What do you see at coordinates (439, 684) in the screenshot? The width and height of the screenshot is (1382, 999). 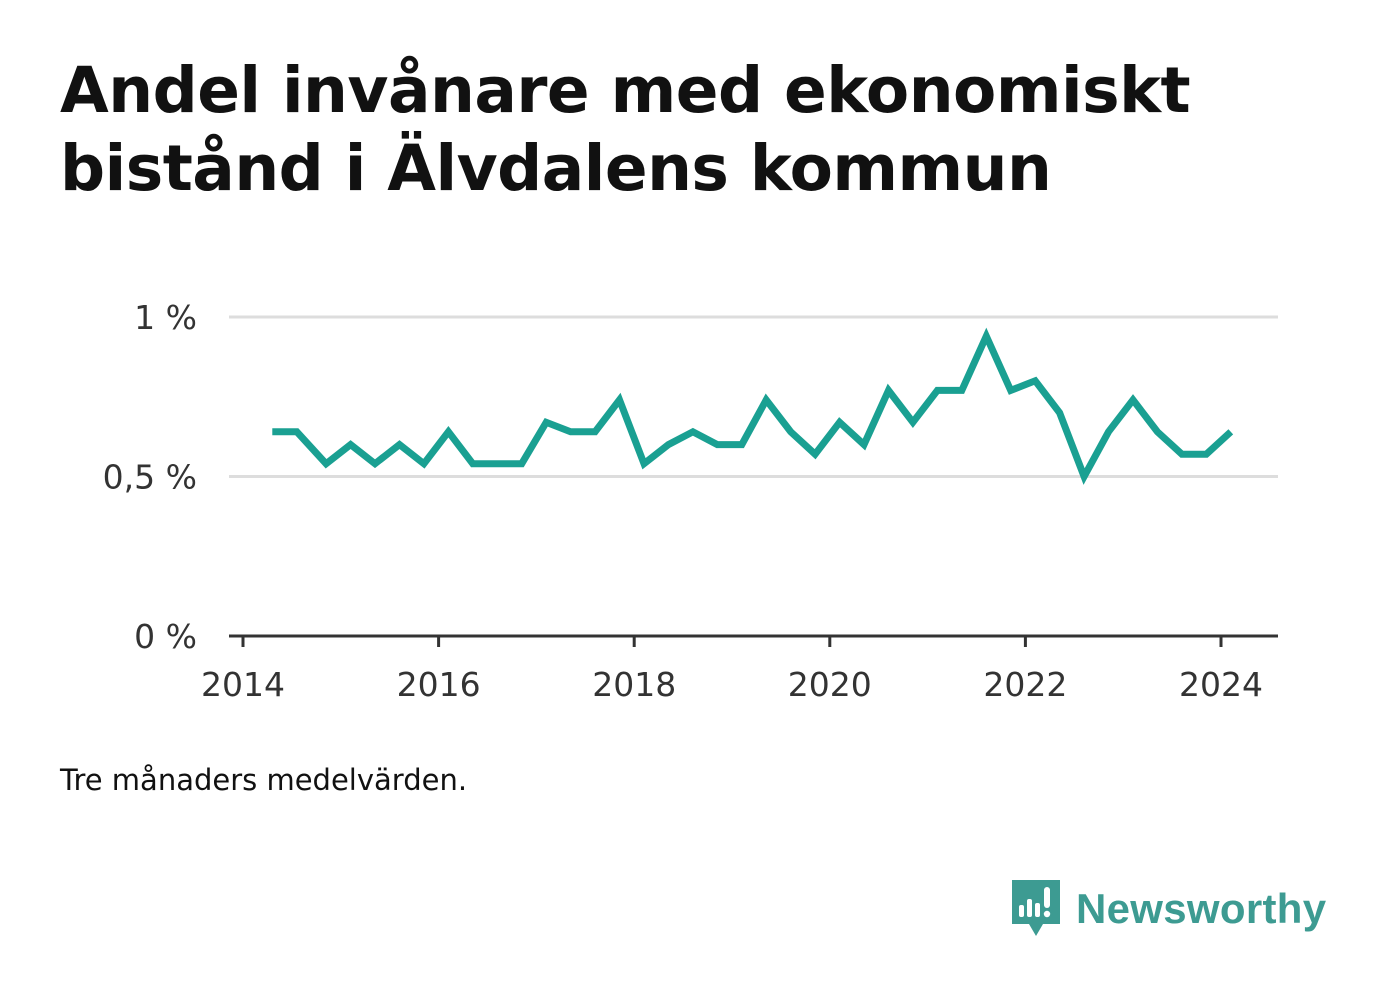 I see `x-tick-label: 2016` at bounding box center [439, 684].